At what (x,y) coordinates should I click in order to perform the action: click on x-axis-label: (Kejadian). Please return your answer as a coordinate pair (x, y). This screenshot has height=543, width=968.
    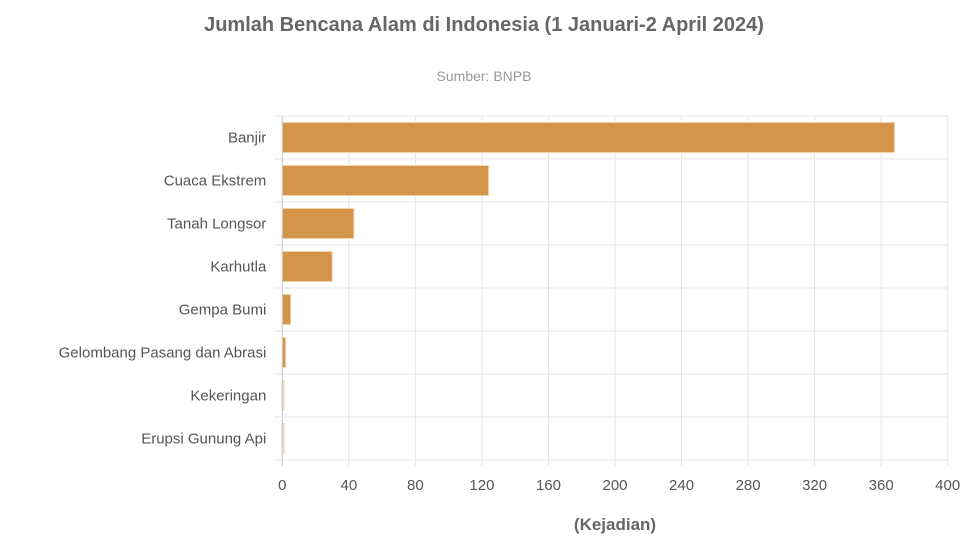
    Looking at the image, I should click on (615, 524).